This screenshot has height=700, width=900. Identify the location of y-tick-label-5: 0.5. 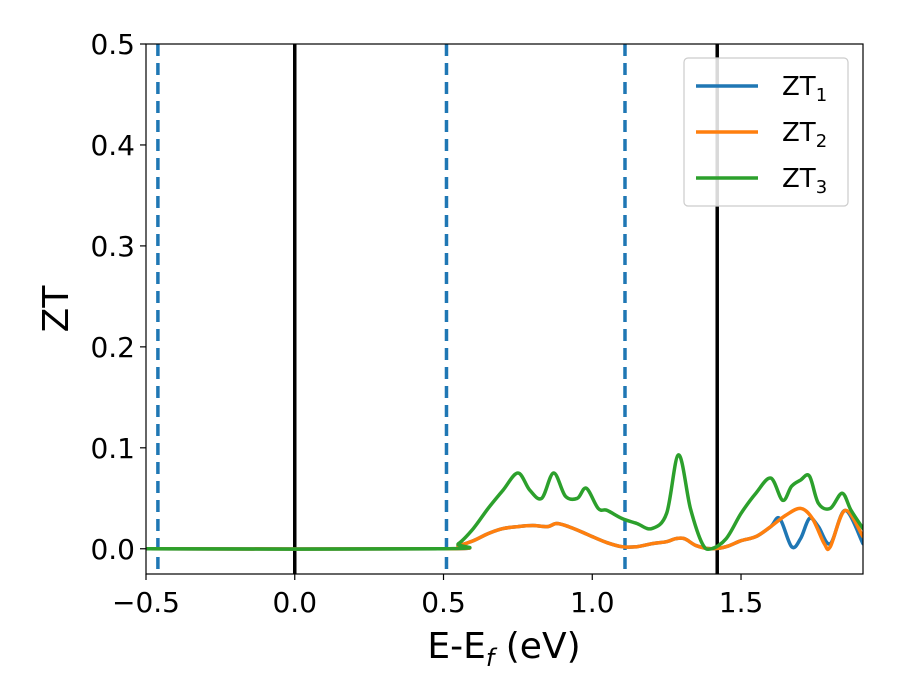
(112, 44).